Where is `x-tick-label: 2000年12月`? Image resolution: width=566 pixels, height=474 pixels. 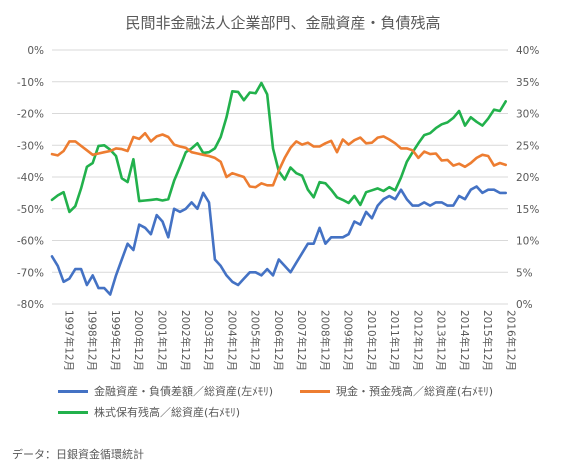 x-tick-label: 2000年12月 is located at coordinates (138, 340).